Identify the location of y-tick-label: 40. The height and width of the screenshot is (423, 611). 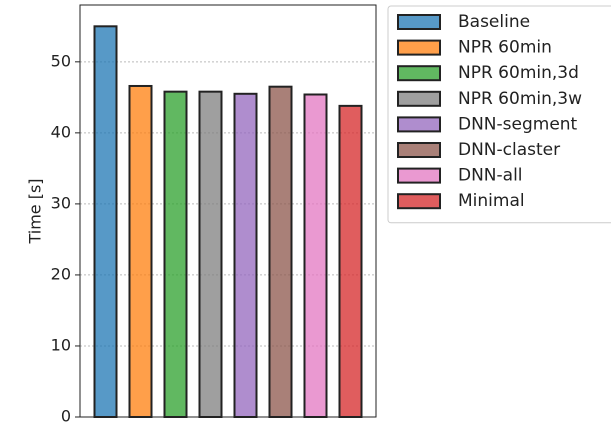
(61, 131).